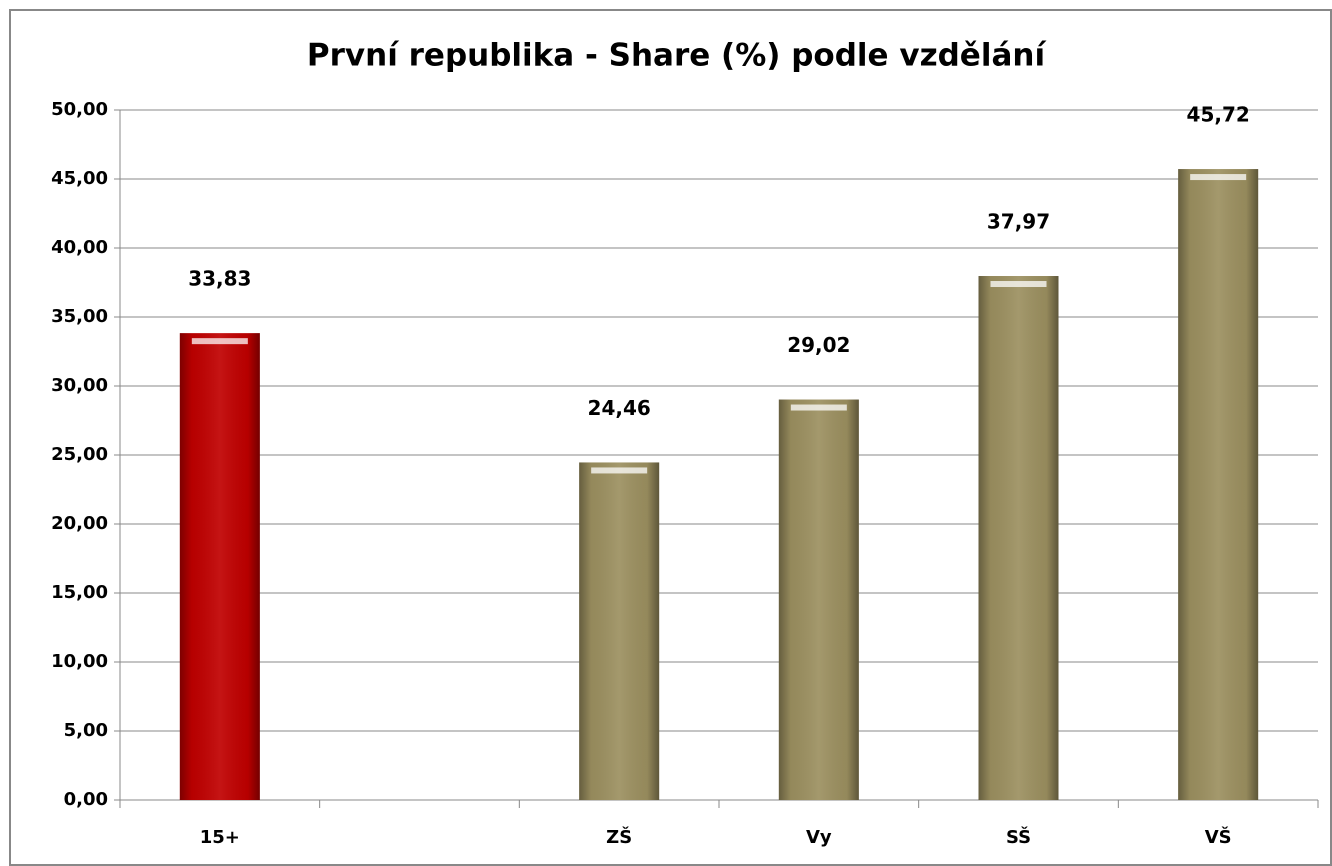 The width and height of the screenshot is (1332, 866). Describe the element at coordinates (1218, 837) in the screenshot. I see `x-tick-label: VŠ` at that location.